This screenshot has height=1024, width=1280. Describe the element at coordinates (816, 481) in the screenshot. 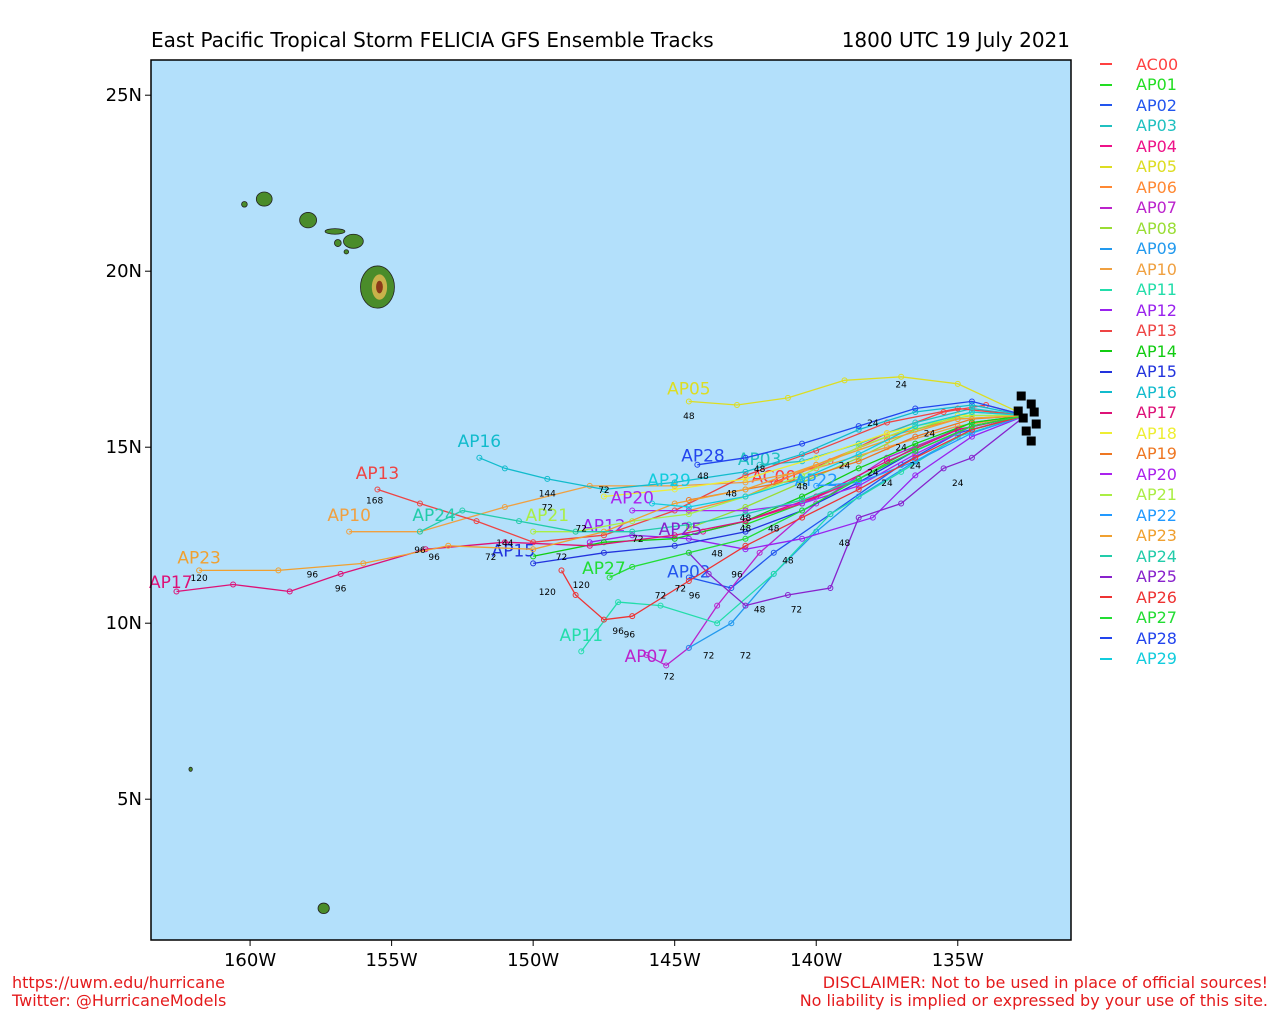

I see `track-label-ap22: AP22` at that location.